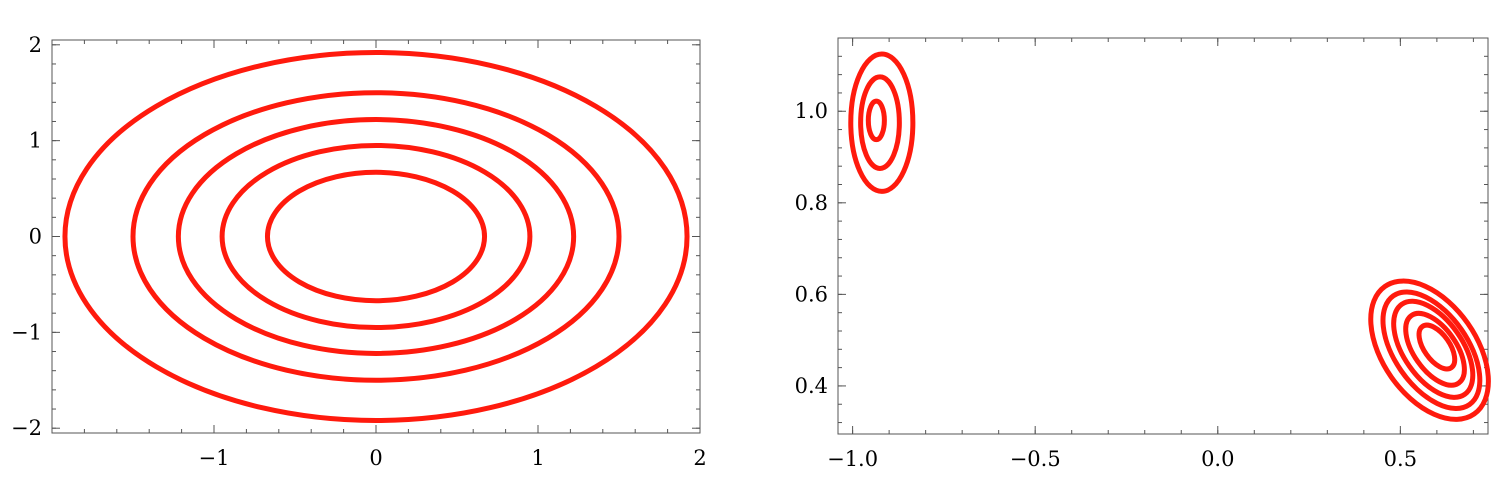  Describe the element at coordinates (35, 45) in the screenshot. I see `y-tick-label: 2` at that location.